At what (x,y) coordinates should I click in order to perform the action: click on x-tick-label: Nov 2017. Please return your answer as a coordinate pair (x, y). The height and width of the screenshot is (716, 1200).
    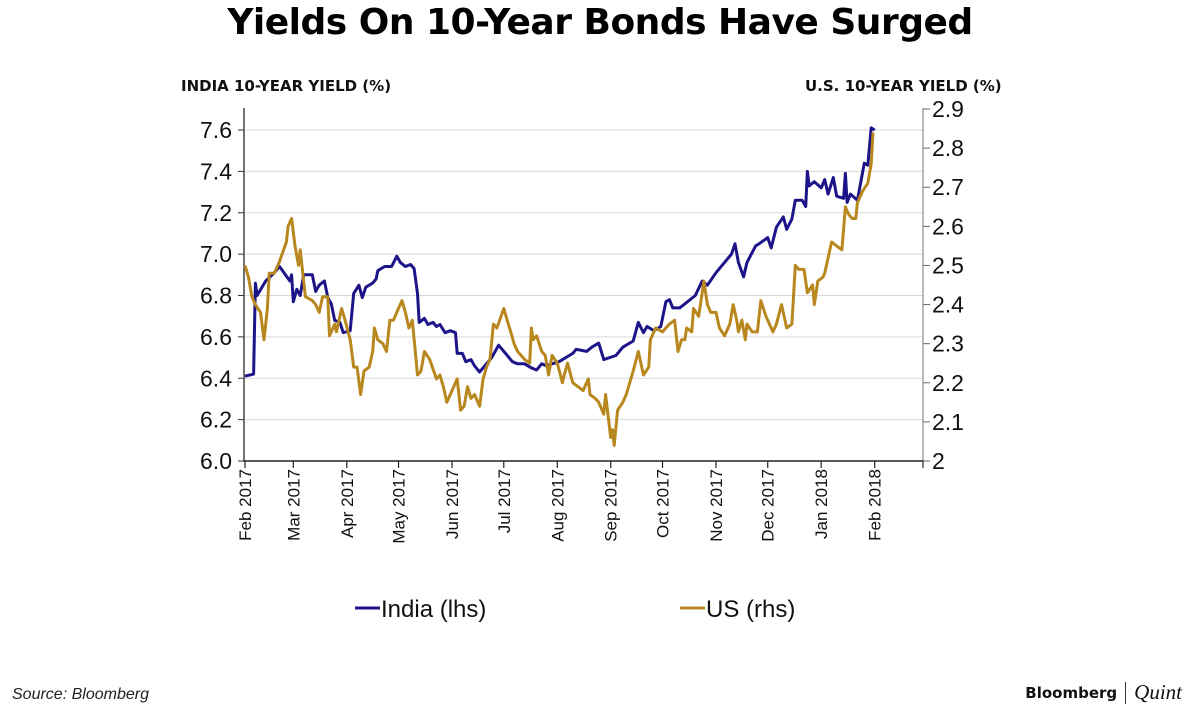
    Looking at the image, I should click on (716, 505).